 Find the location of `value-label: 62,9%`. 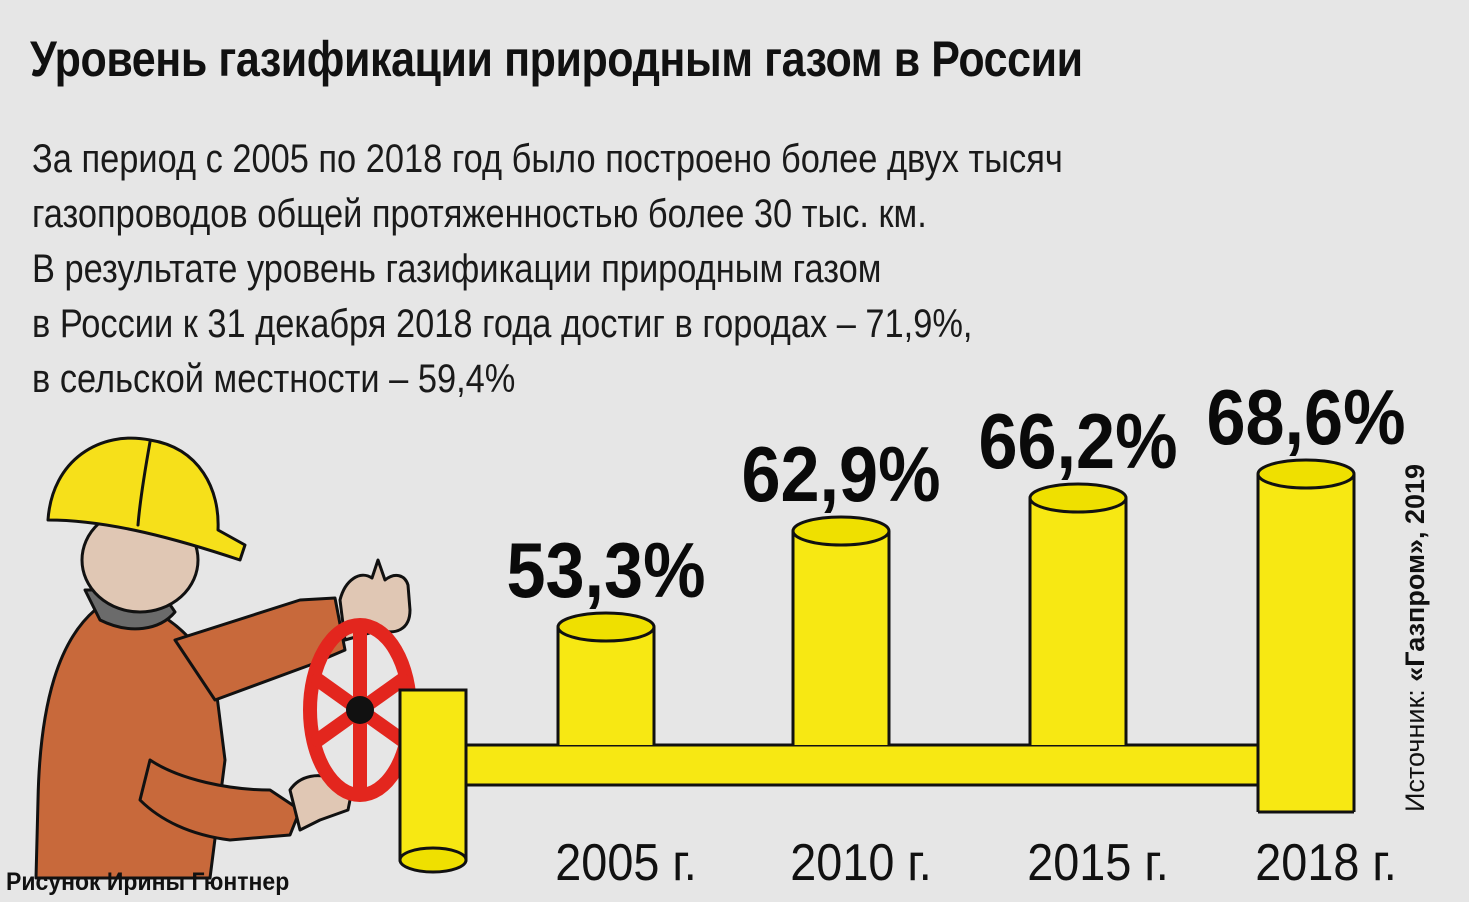

value-label: 62,9% is located at coordinates (840, 474).